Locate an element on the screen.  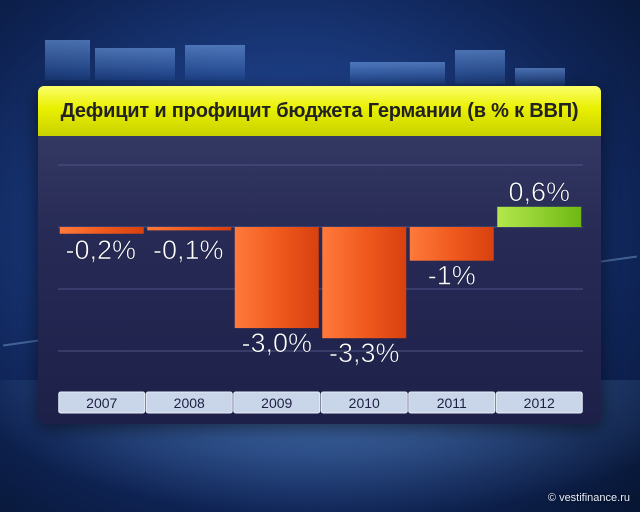
data-label: -0,2% is located at coordinates (100, 250).